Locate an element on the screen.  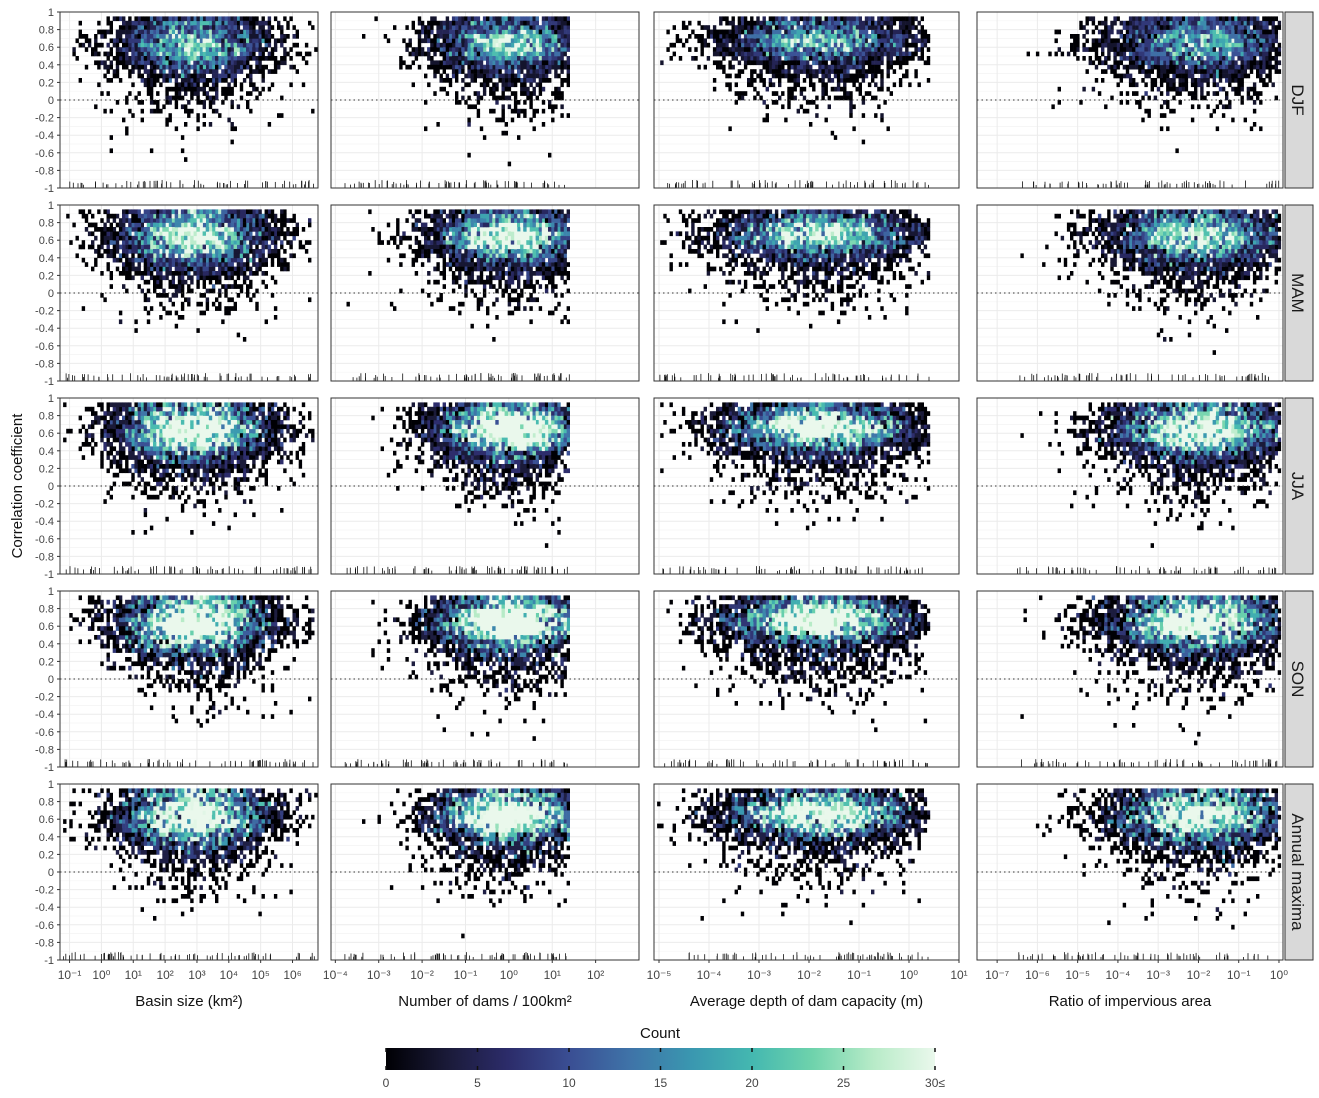
heatmap-cells is located at coordinates (1154, 85).